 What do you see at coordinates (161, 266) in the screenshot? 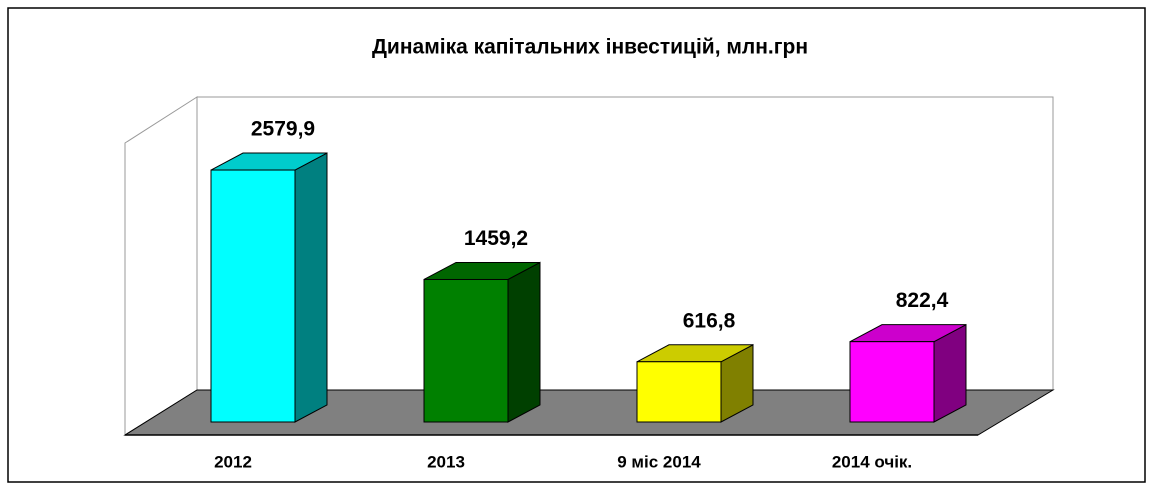
I see `side-wall` at bounding box center [161, 266].